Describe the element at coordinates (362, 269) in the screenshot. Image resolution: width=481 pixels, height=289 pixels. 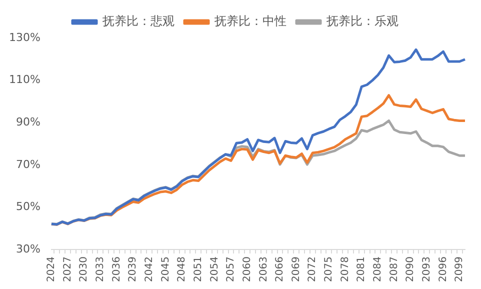
I see `x-tick-label: 2081` at that location.